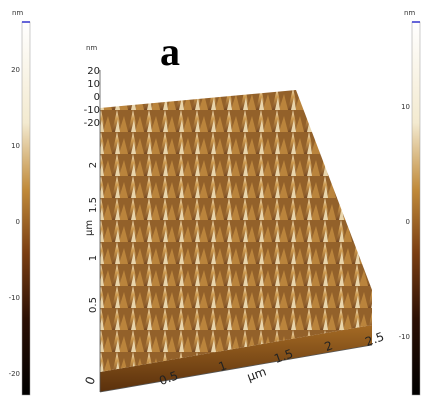 This screenshot has height=415, width=425. I want to click on panel-label: a, so click(170, 51).